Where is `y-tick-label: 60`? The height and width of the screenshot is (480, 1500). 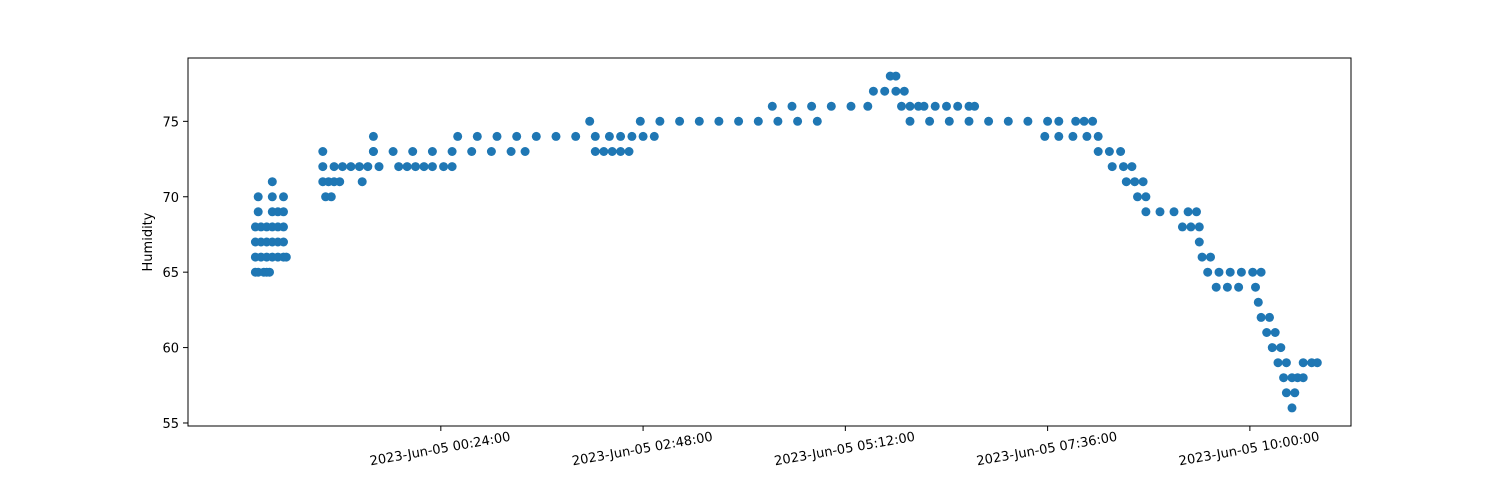 y-tick-label: 60 is located at coordinates (170, 349).